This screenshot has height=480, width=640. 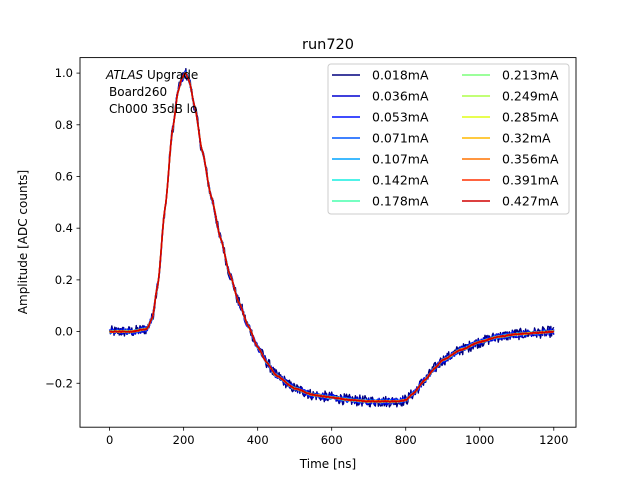 I want to click on svg-text: ATLAS Upgrade, so click(x=151, y=75).